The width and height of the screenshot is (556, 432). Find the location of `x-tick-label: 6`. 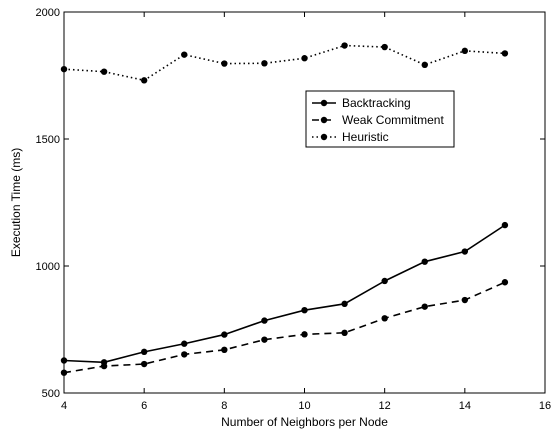

x-tick-label: 6 is located at coordinates (144, 406).